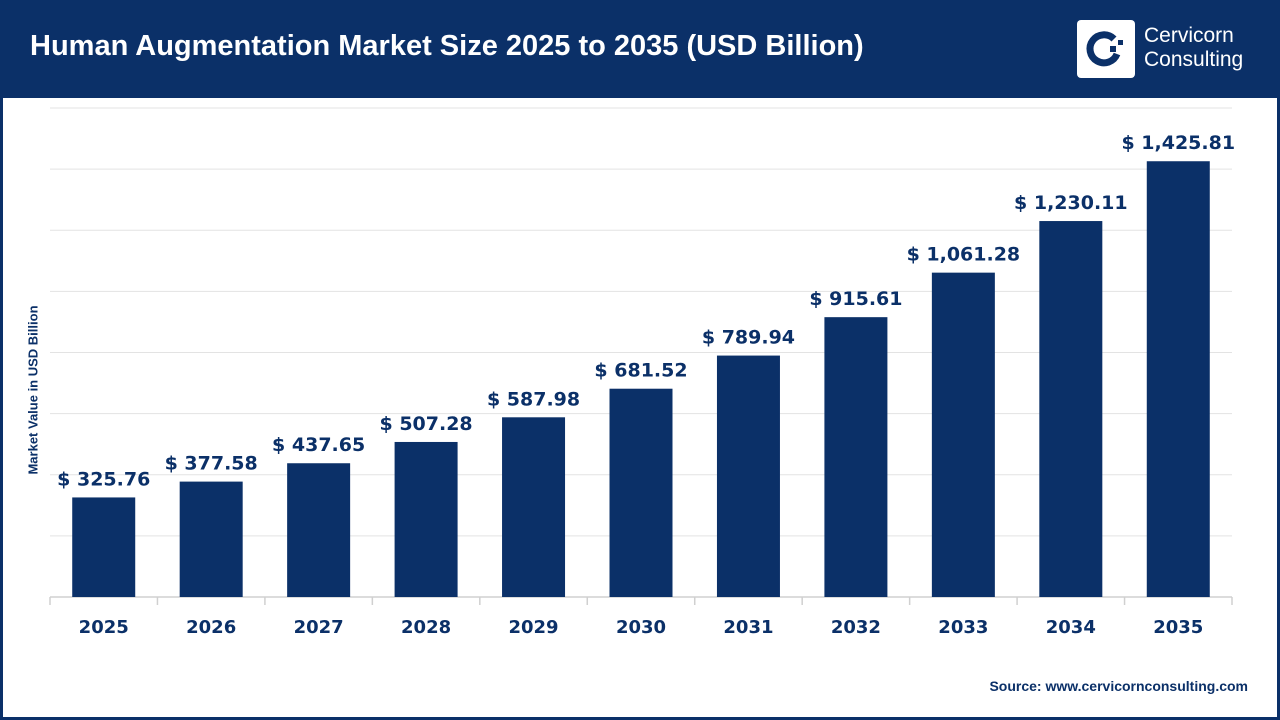 The height and width of the screenshot is (720, 1280). I want to click on data-label: $ 437.65, so click(318, 445).